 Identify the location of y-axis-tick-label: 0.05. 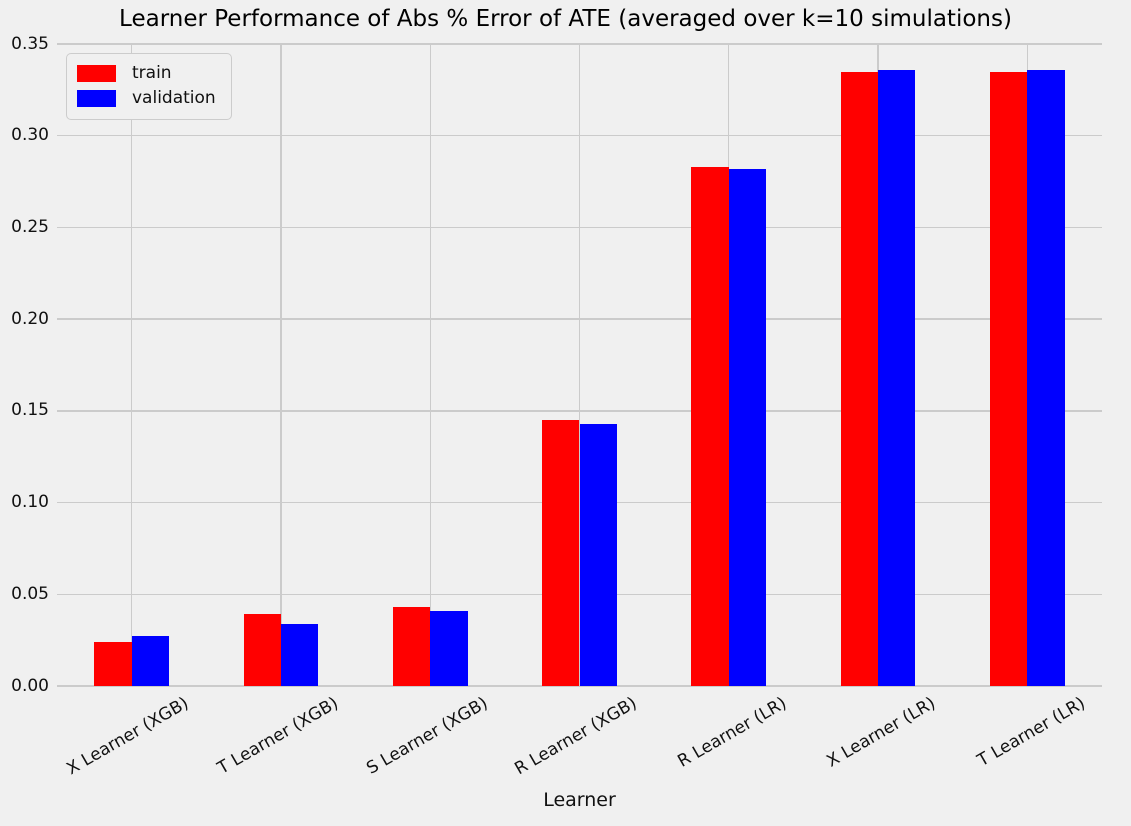
(30, 593).